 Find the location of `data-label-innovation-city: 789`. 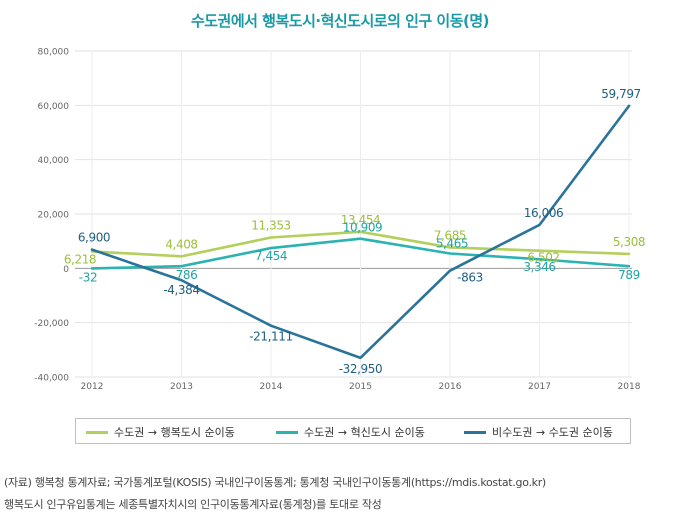

data-label-innovation-city: 789 is located at coordinates (629, 275).